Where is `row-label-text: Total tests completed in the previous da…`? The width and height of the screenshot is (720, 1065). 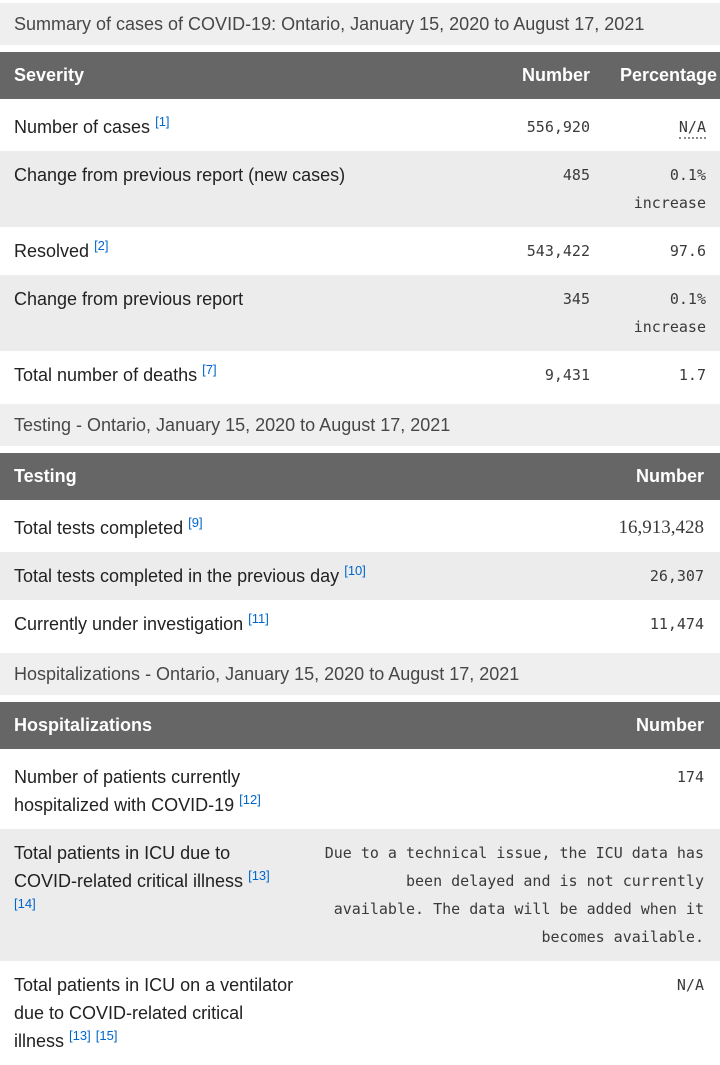
row-label-text: Total tests completed in the previous da… is located at coordinates (177, 576).